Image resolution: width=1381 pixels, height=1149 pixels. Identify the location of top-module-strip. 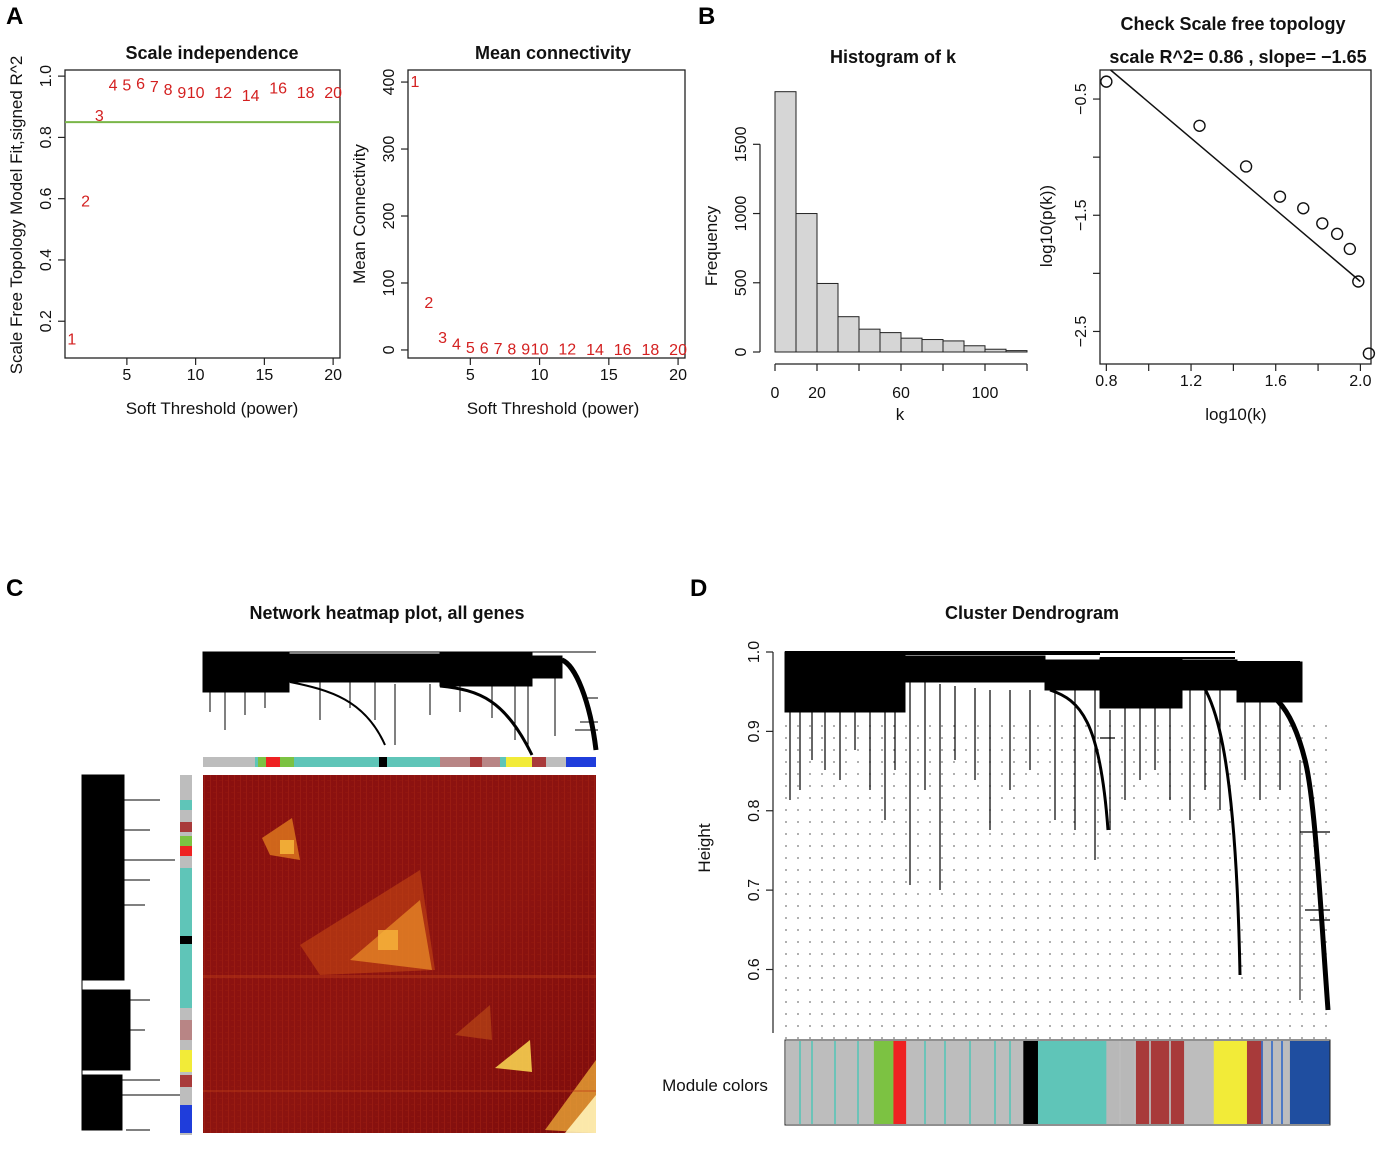
(399, 762).